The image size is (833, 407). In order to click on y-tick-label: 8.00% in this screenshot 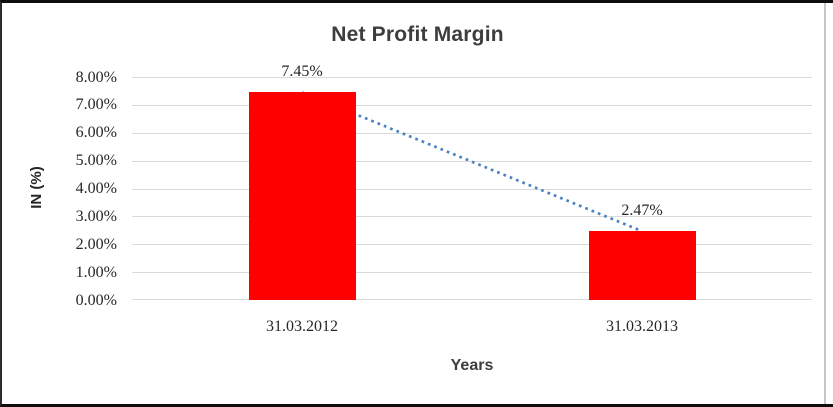, I will do `click(96, 77)`.